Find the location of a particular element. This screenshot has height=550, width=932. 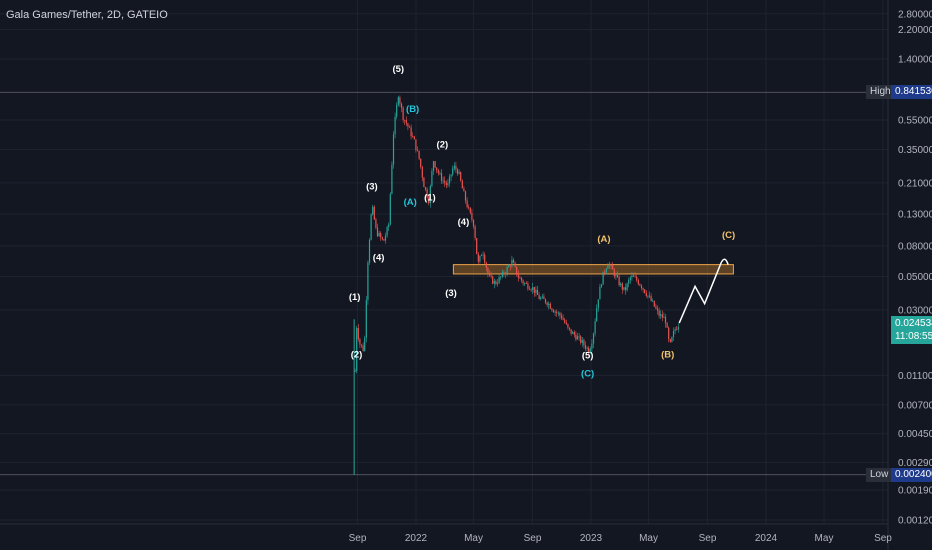

bar-countdown: 11:08:55 is located at coordinates (913, 336).